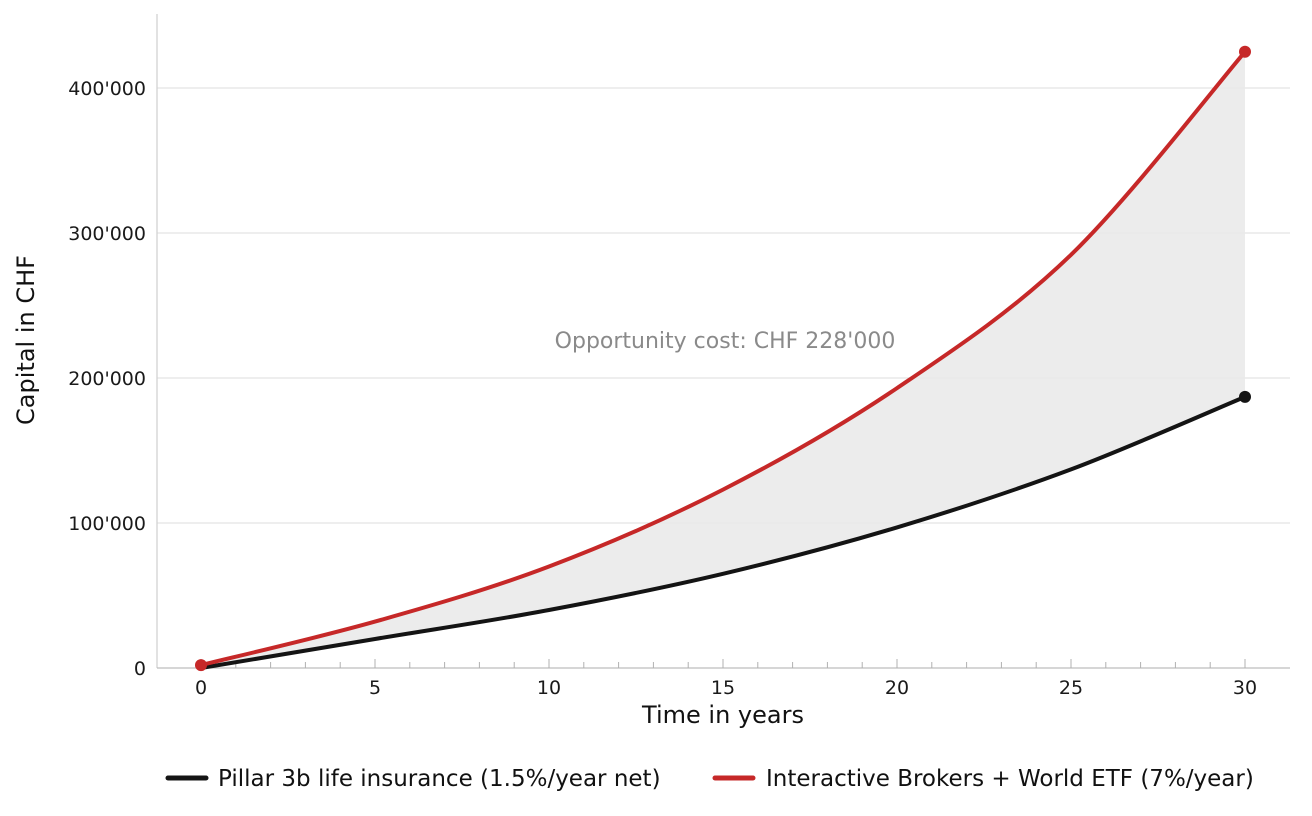 Image resolution: width=1312 pixels, height=816 pixels. Describe the element at coordinates (201, 688) in the screenshot. I see `x-tick-label: 0` at that location.